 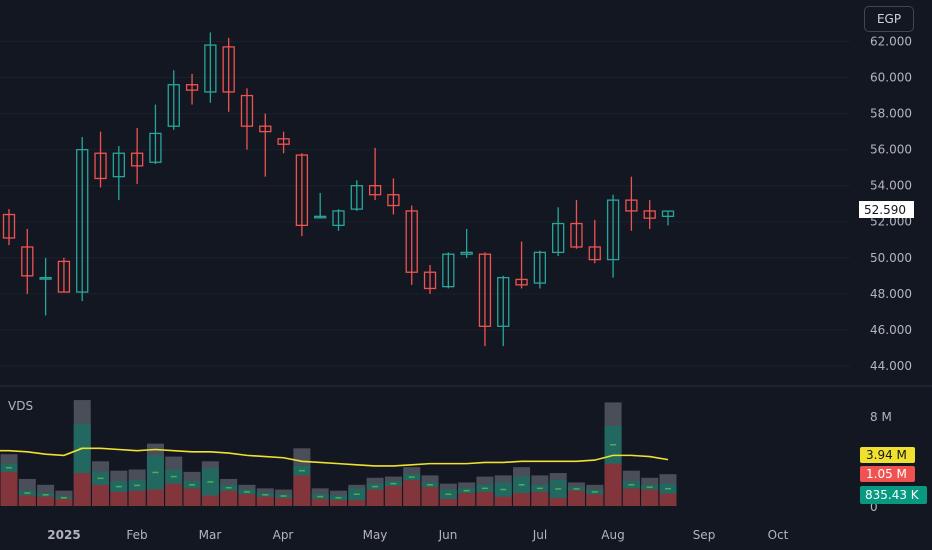 What do you see at coordinates (891, 41) in the screenshot?
I see `price-tick-label: 62.000` at bounding box center [891, 41].